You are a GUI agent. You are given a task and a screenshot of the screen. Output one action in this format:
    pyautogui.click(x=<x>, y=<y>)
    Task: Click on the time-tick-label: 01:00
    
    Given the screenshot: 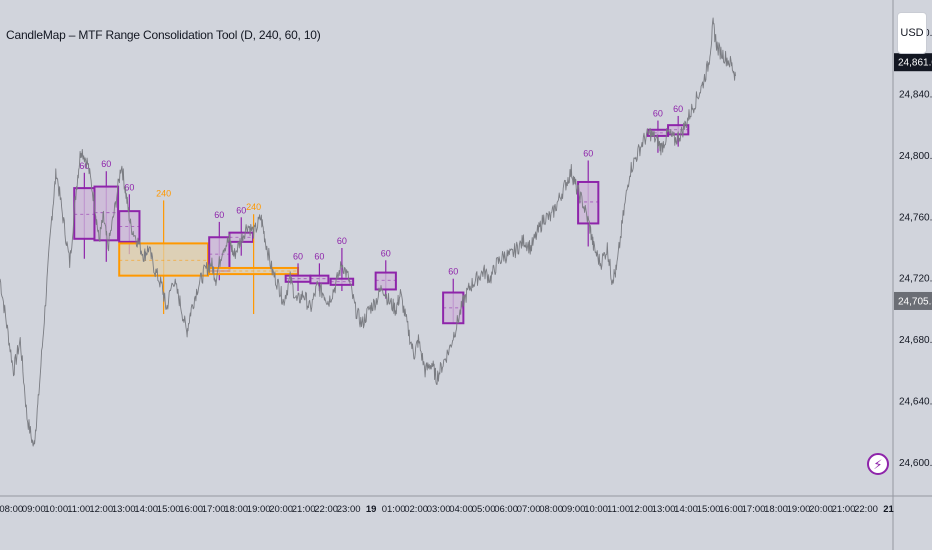 What is the action you would take?
    pyautogui.click(x=394, y=509)
    